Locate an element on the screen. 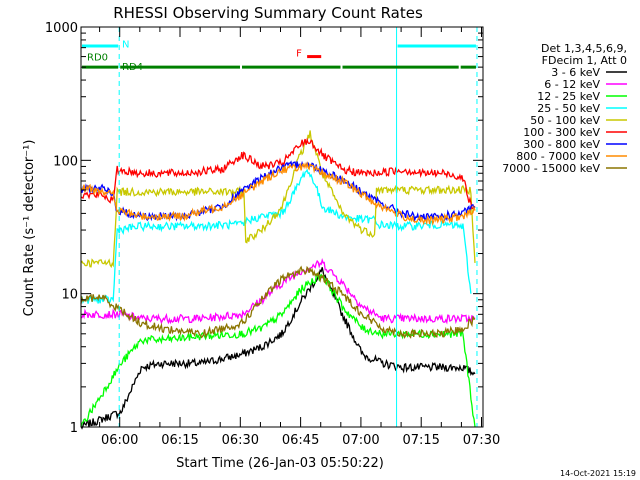 The width and height of the screenshot is (640, 480). x-tick-label: 07:30 is located at coordinates (481, 440).